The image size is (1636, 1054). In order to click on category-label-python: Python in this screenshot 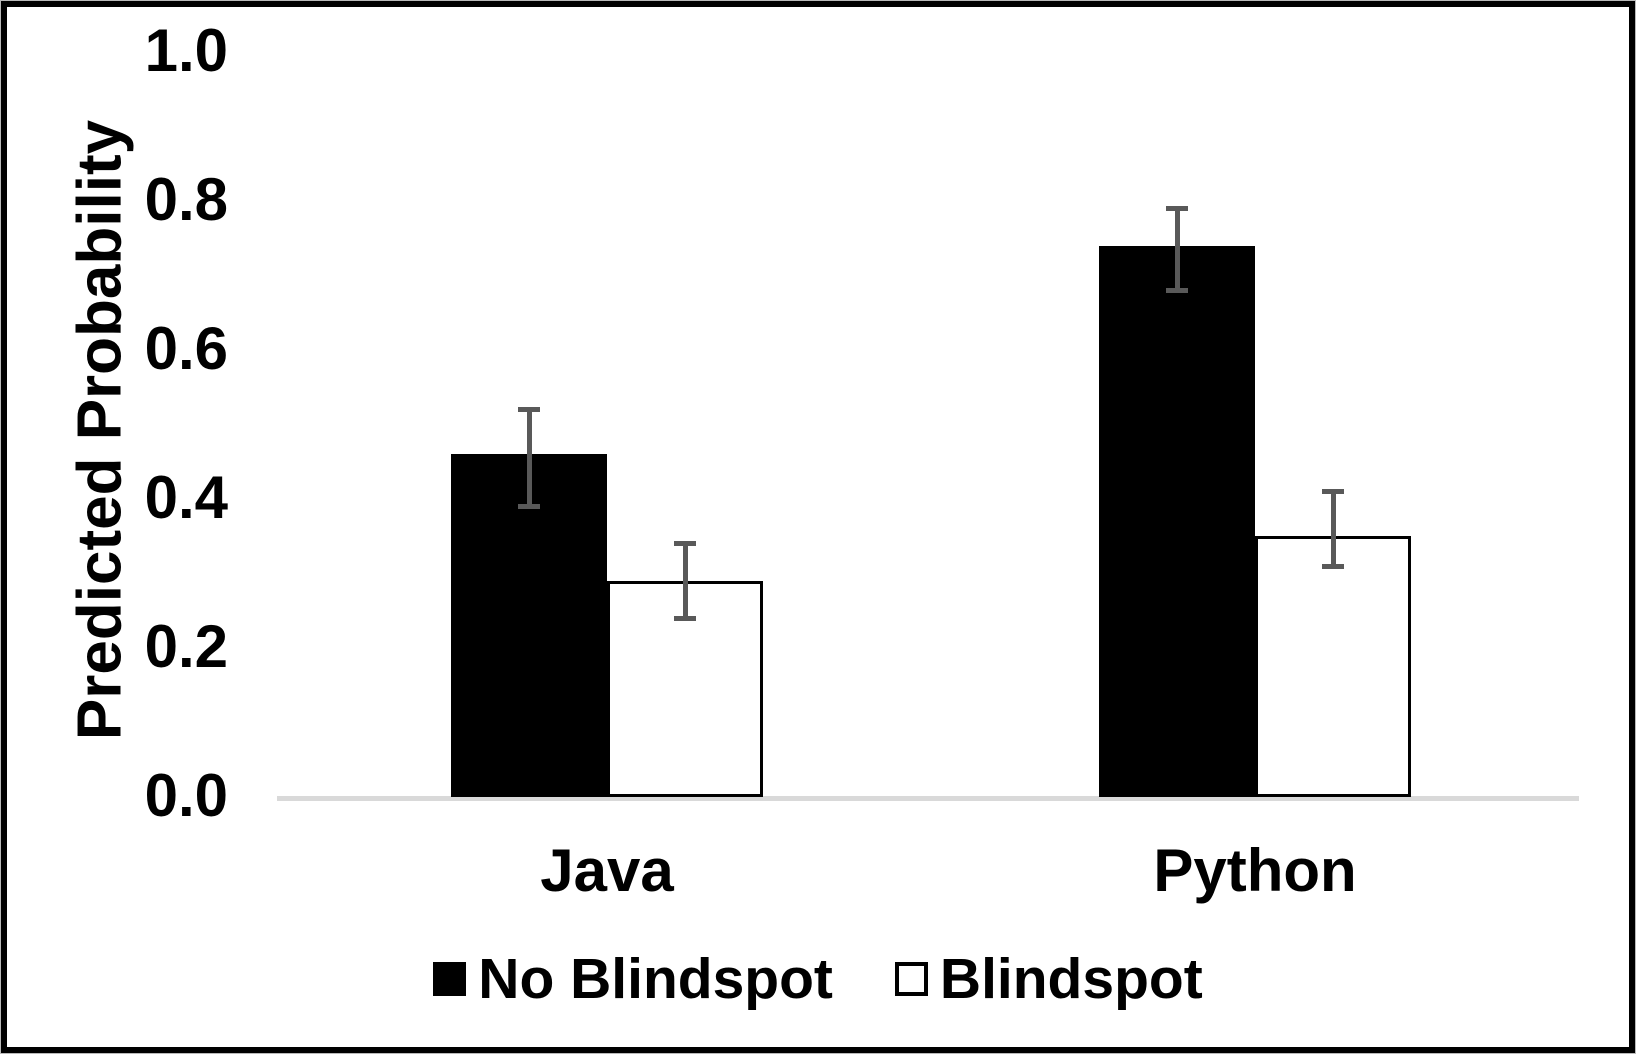, I will do `click(1255, 870)`.